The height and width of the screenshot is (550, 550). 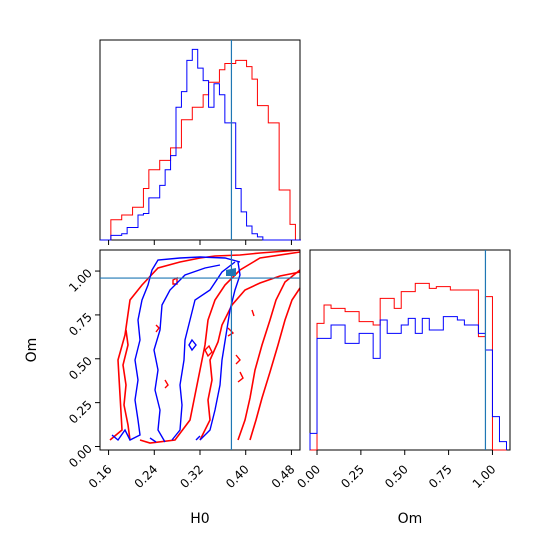 What do you see at coordinates (80, 412) in the screenshot?
I see `joint-ytick-label-1: 0.25` at bounding box center [80, 412].